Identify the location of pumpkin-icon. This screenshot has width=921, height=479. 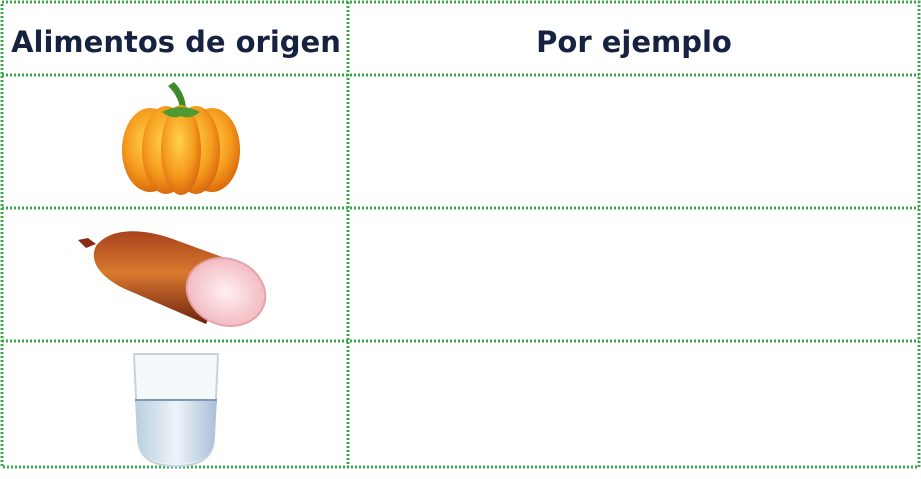
(181, 138).